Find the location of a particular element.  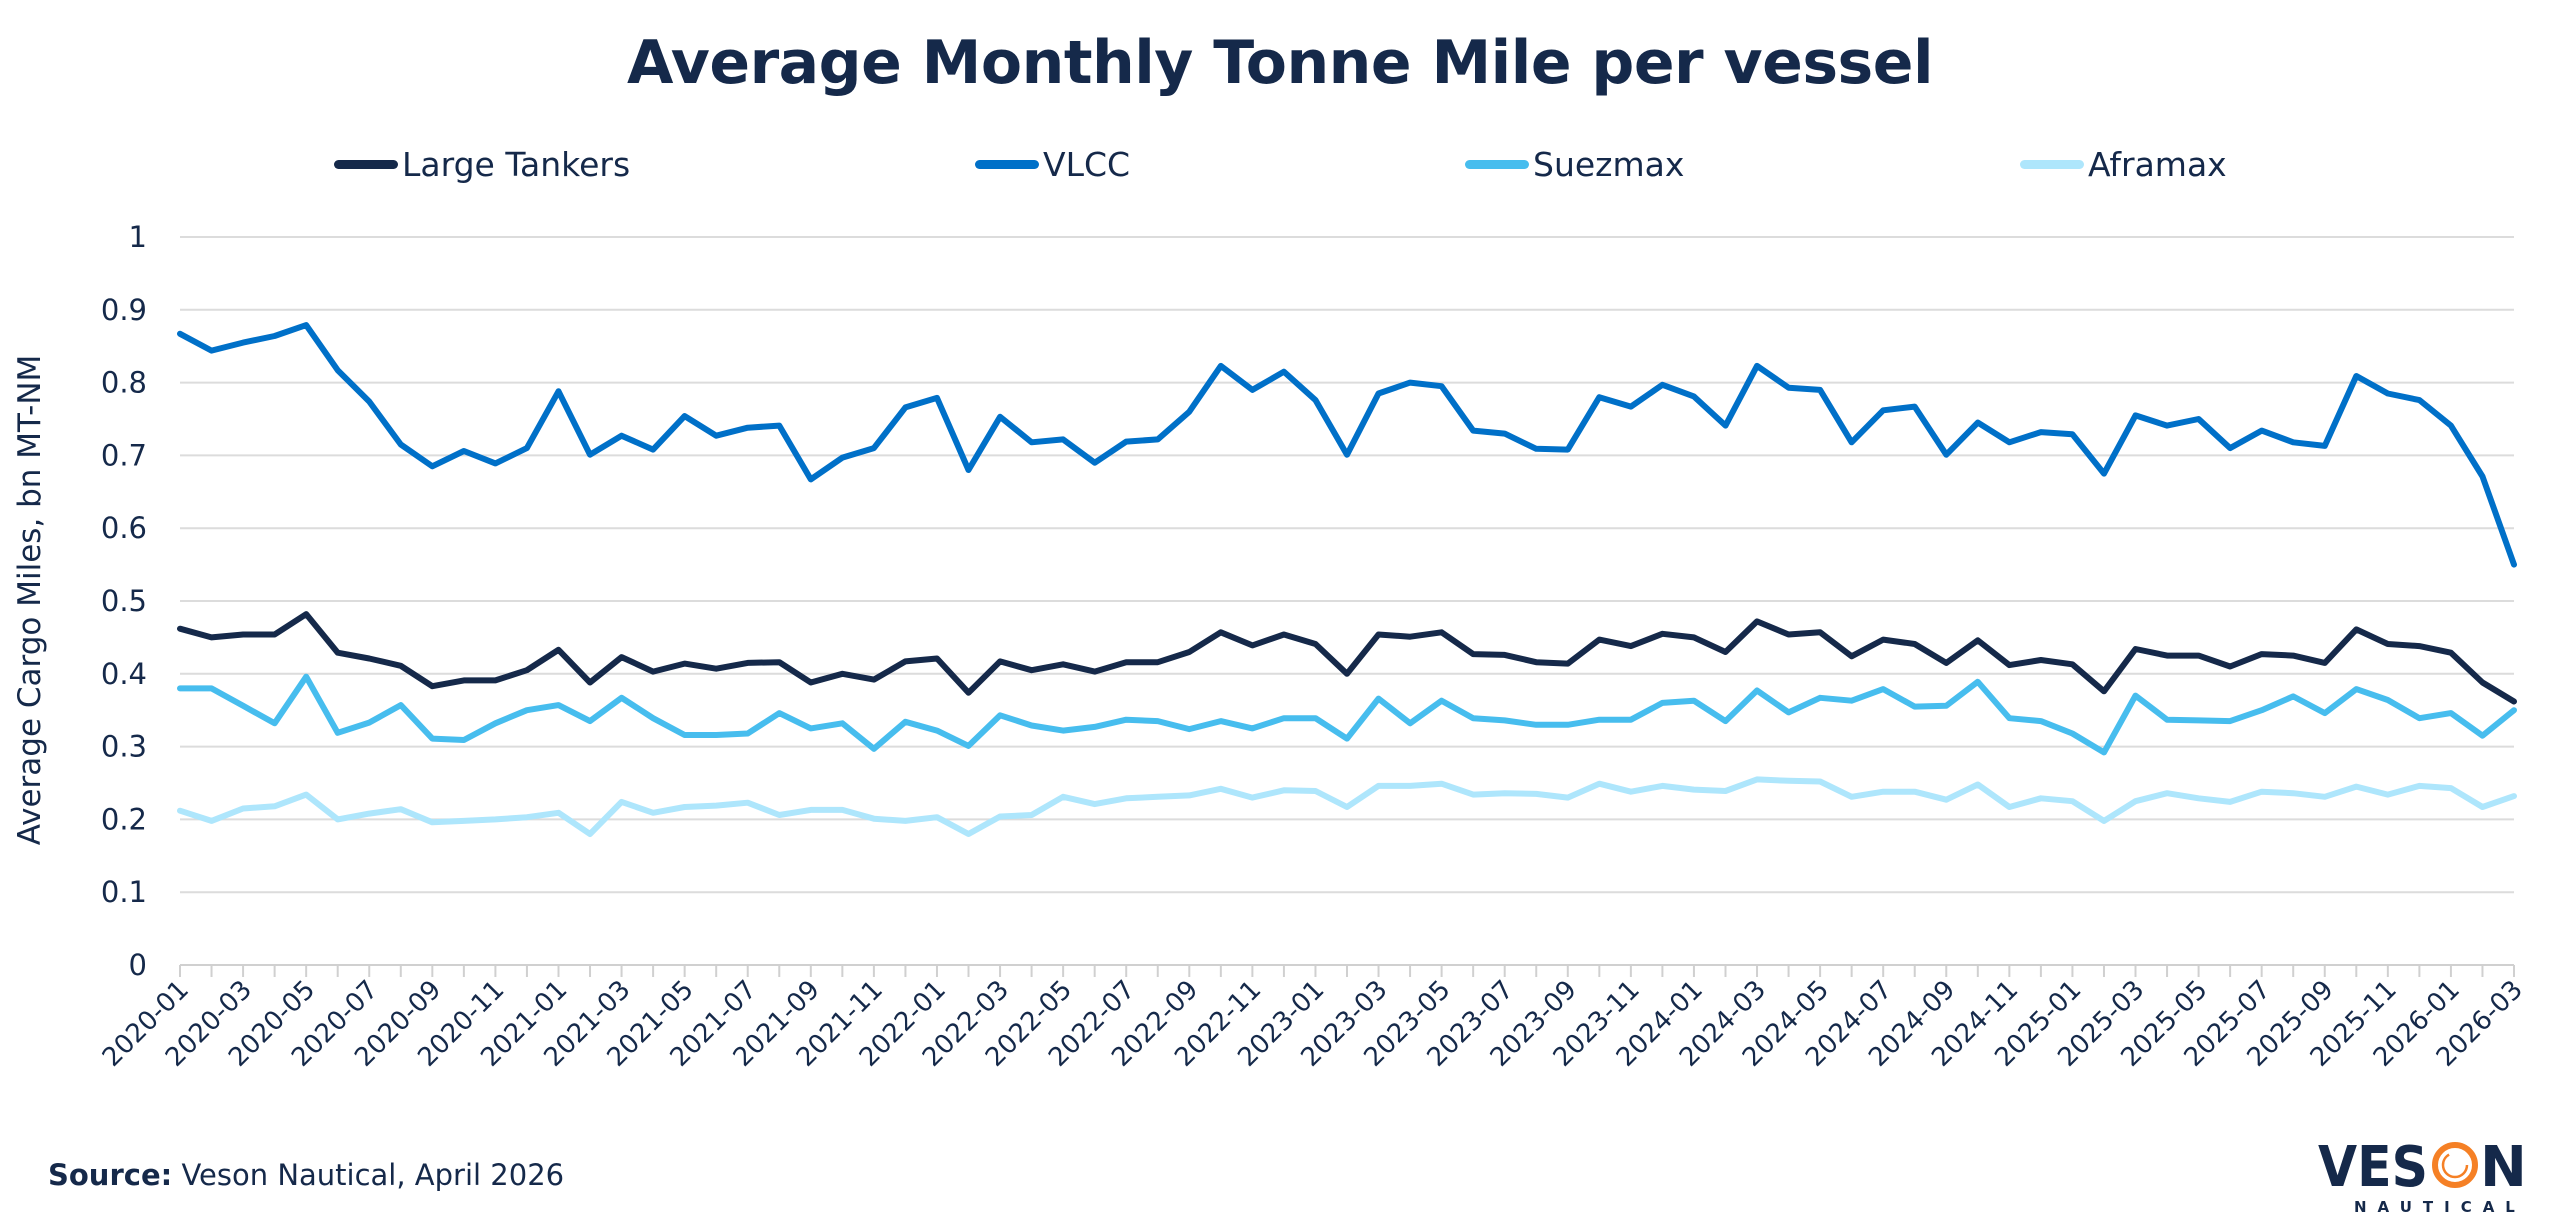

y-tick-label: 0.4 is located at coordinates (124, 674).